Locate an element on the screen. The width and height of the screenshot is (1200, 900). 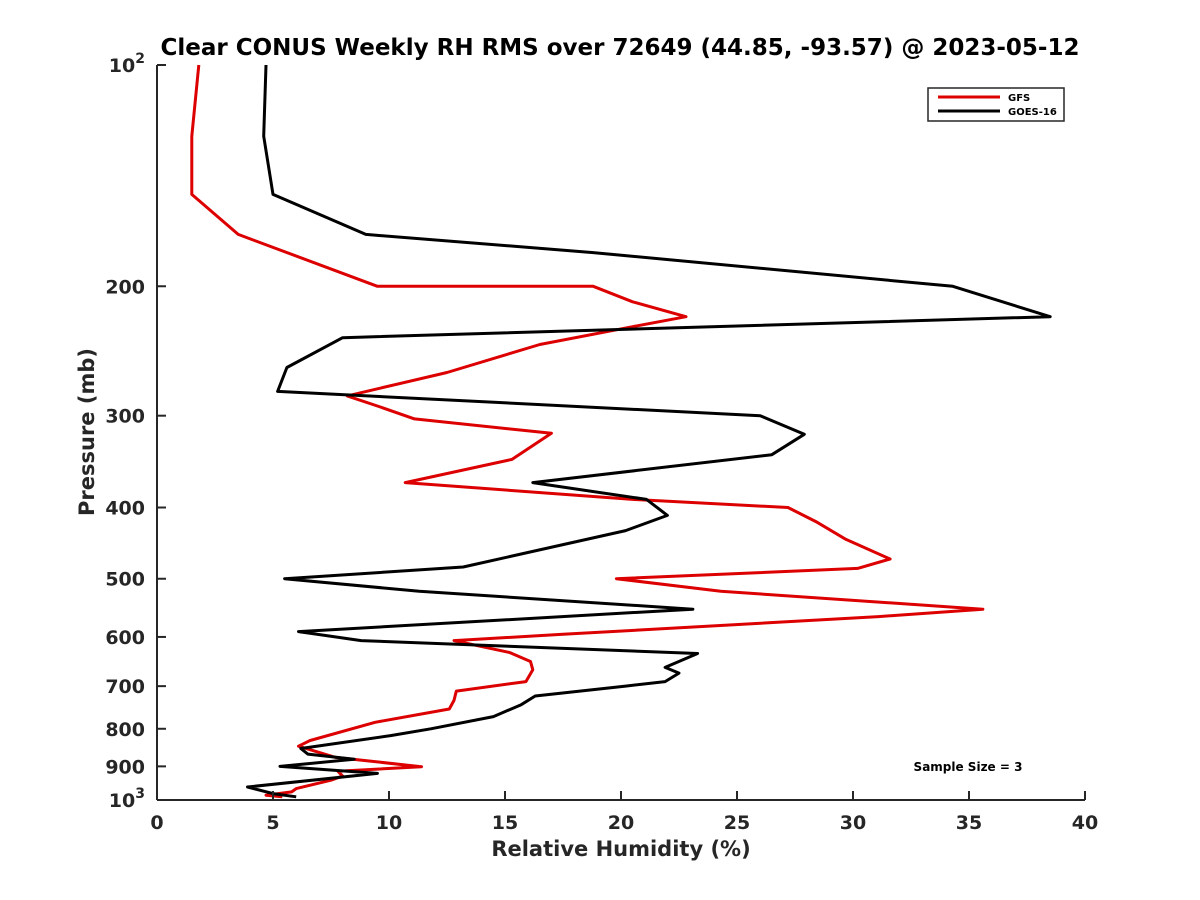
legend-box is located at coordinates (996, 104).